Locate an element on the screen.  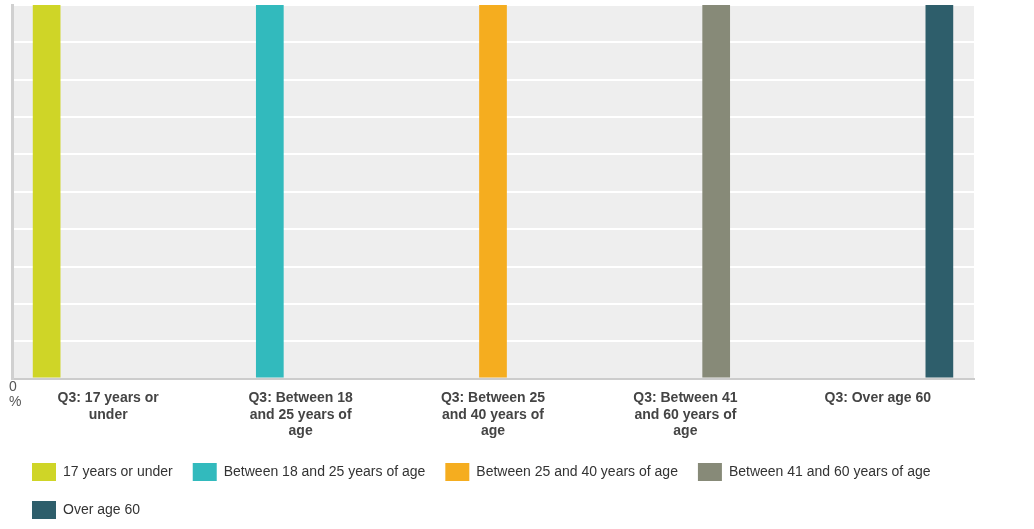
x-tick-label: Q3: Between 41 and 60 years of age is located at coordinates (685, 413).